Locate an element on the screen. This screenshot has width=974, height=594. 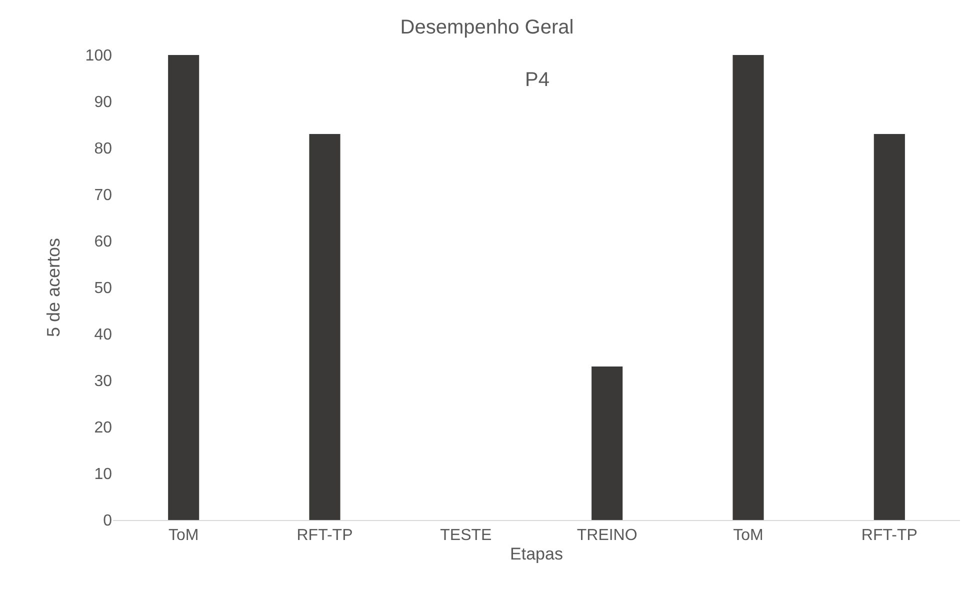
x-tick-label: TREINO is located at coordinates (607, 535).